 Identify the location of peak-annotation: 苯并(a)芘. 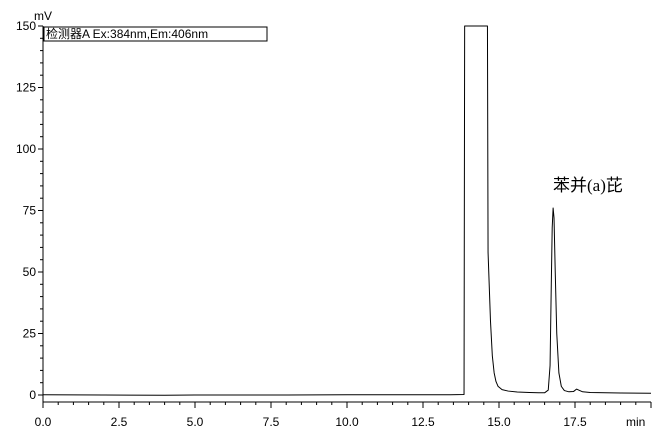
(588, 185).